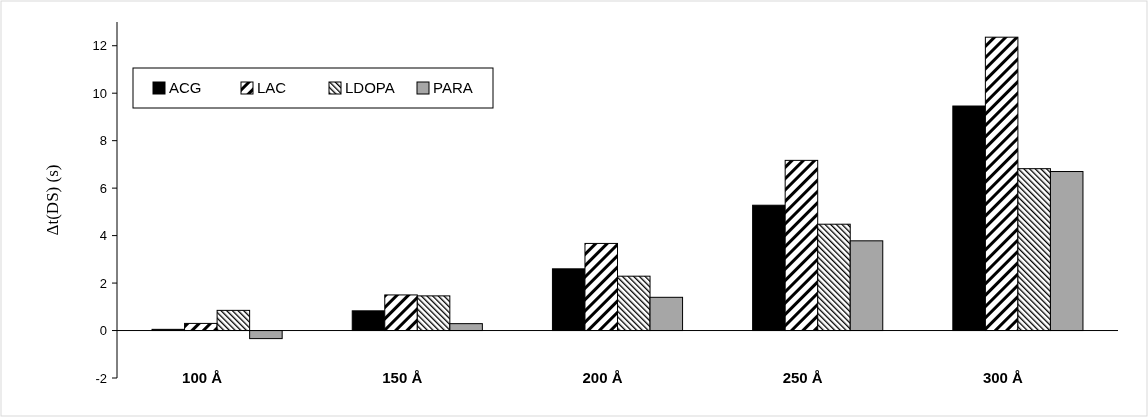 The image size is (1148, 417). What do you see at coordinates (101, 378) in the screenshot?
I see `y-tick-label: -2` at bounding box center [101, 378].